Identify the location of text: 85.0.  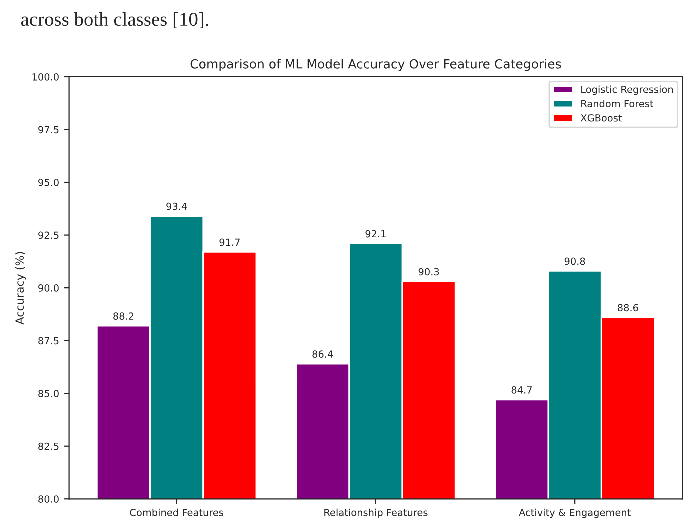
(48, 394).